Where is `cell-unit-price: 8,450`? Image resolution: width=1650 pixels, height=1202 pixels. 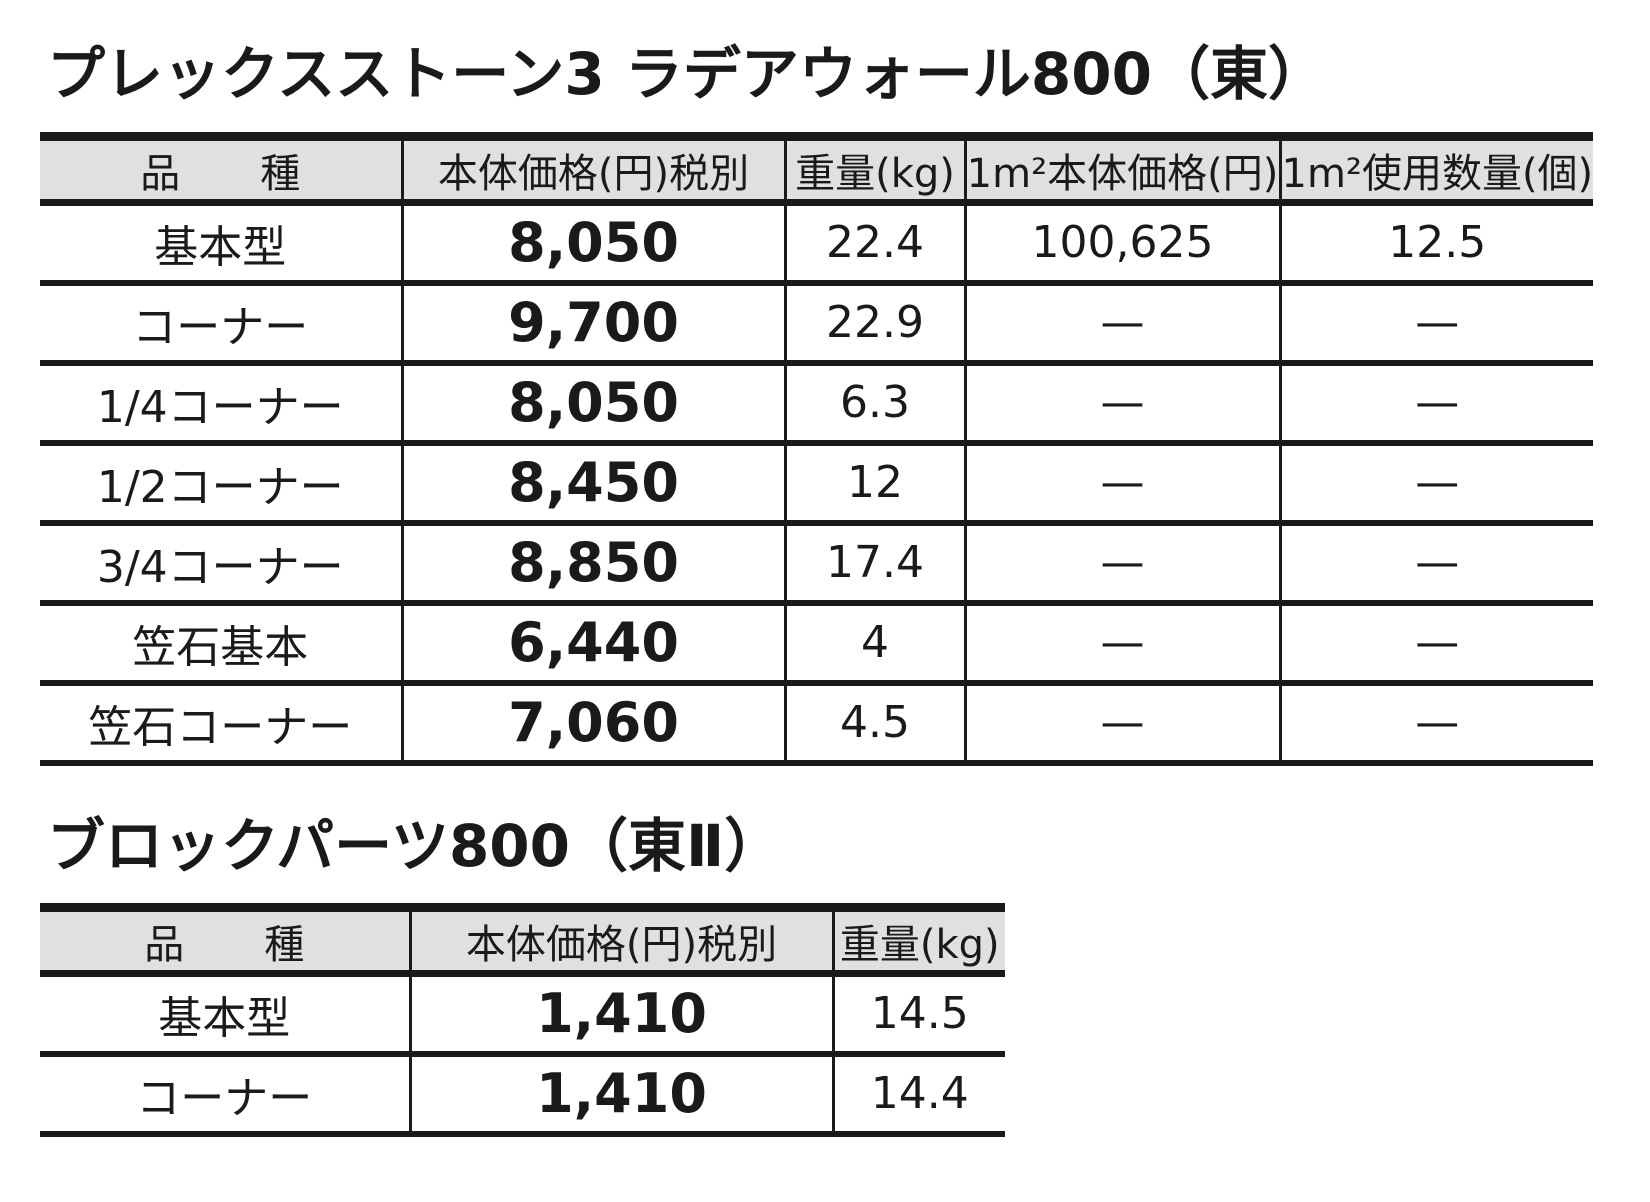 cell-unit-price: 8,450 is located at coordinates (592, 481).